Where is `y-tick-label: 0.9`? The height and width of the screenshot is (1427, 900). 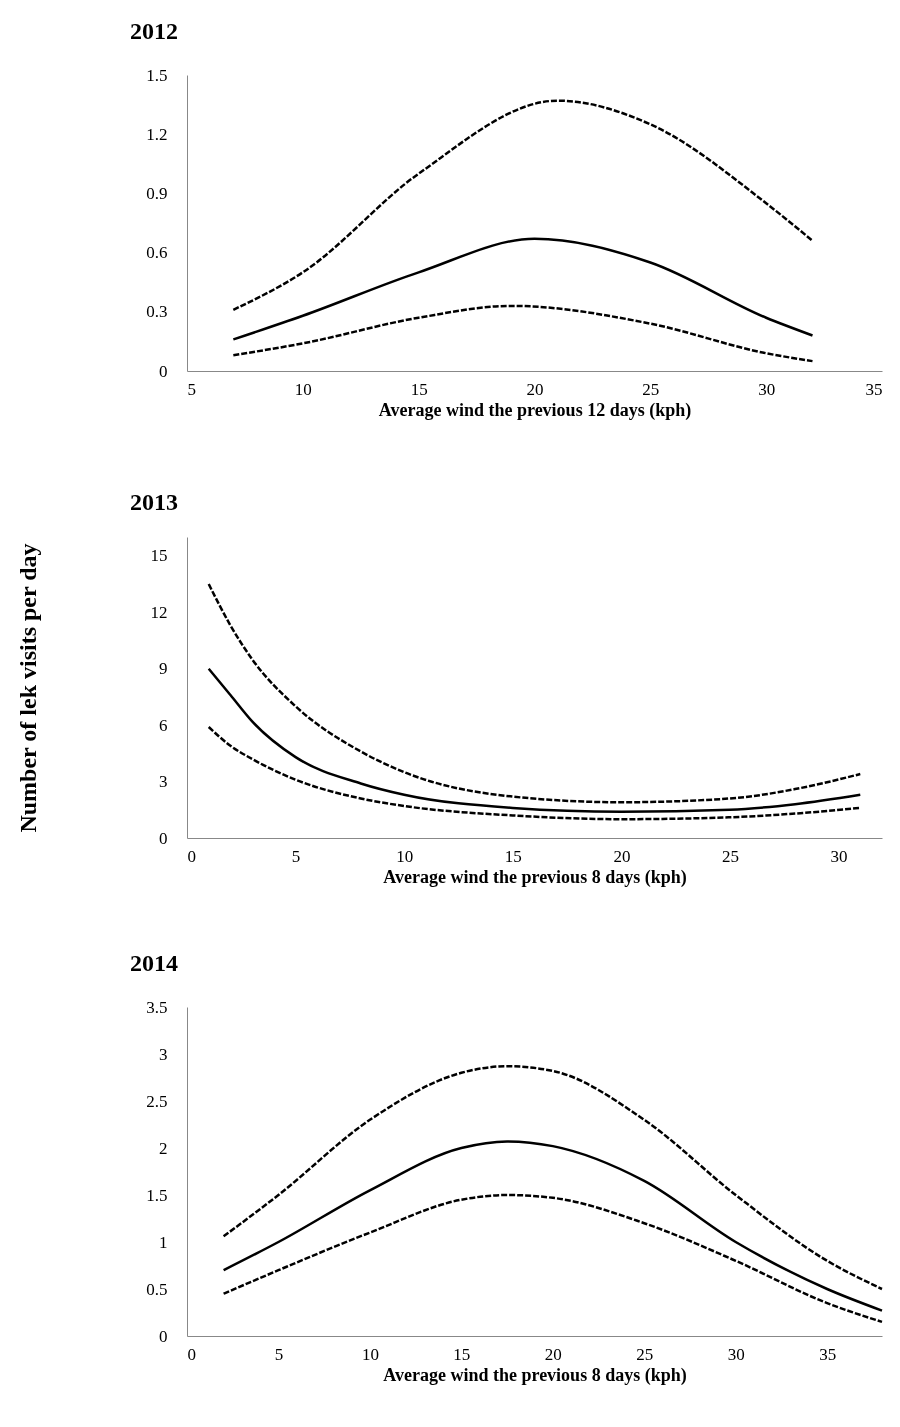
y-tick-label: 0.9 is located at coordinates (157, 193).